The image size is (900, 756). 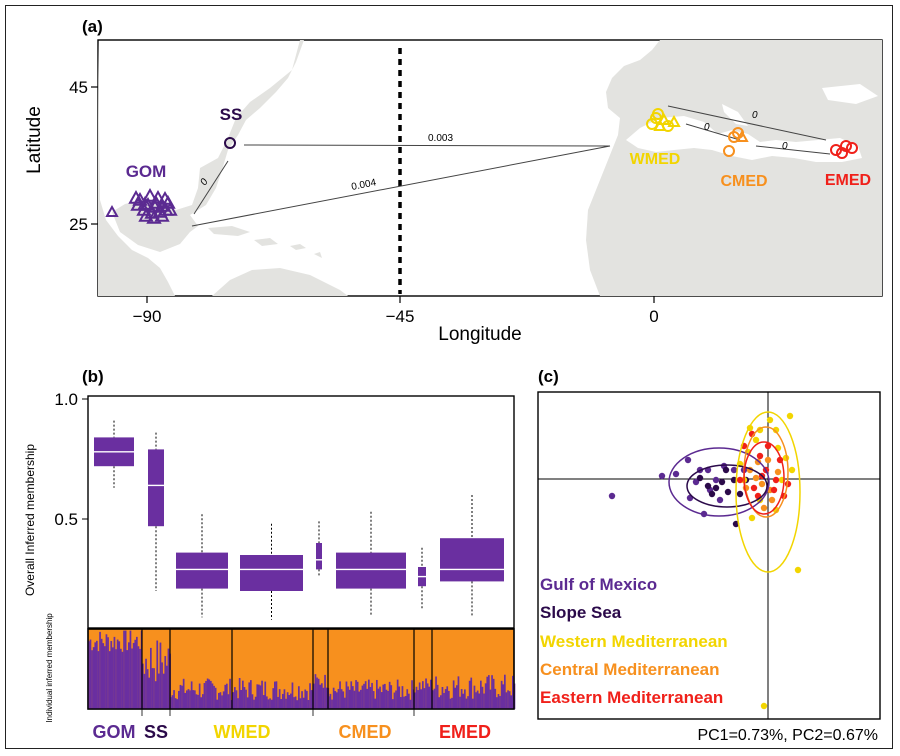 I want to click on black-sea, so click(x=850, y=94).